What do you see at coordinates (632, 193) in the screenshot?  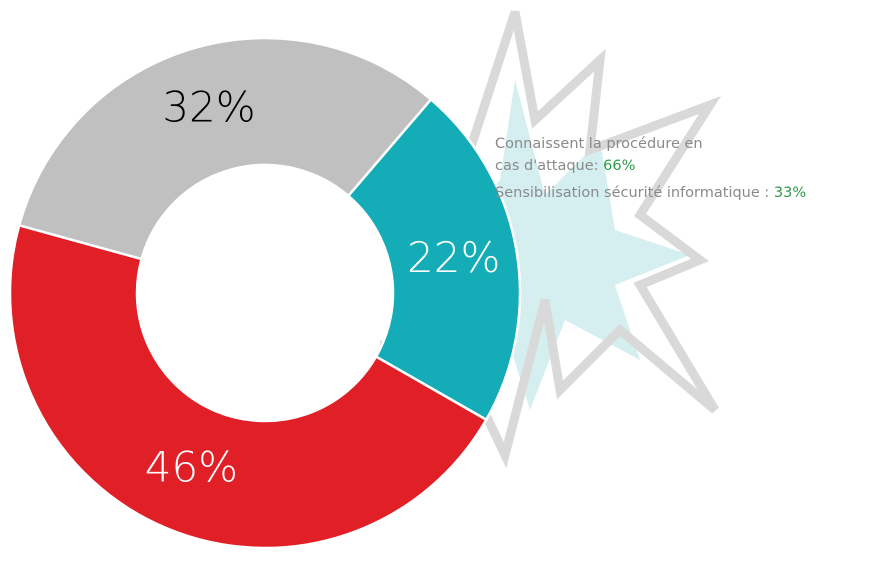 I see `annotation-text: Sensibilisation sécurité informatique :` at bounding box center [632, 193].